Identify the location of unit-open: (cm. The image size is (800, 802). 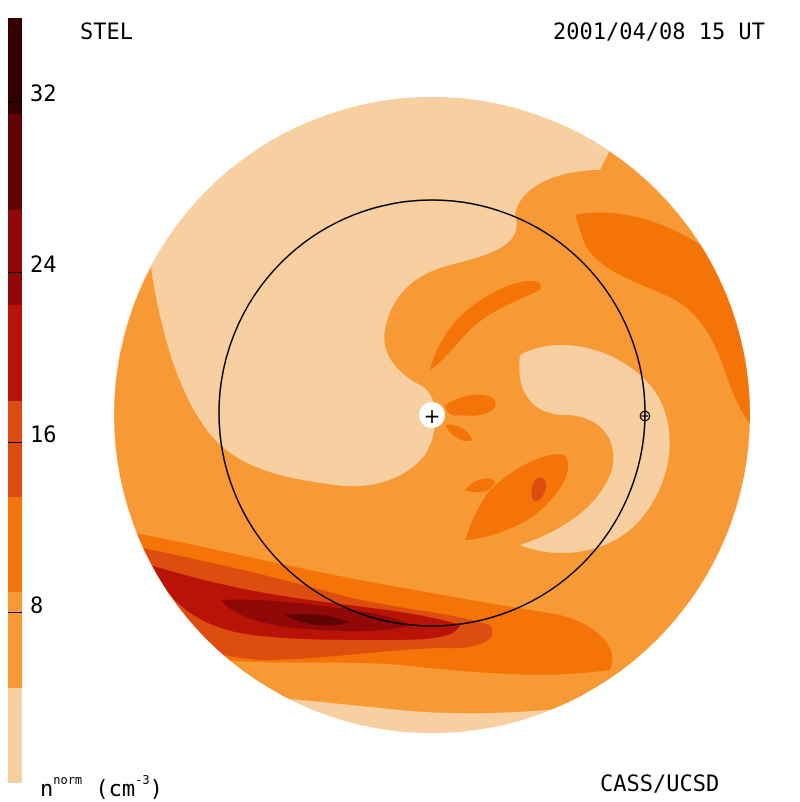
(109, 789).